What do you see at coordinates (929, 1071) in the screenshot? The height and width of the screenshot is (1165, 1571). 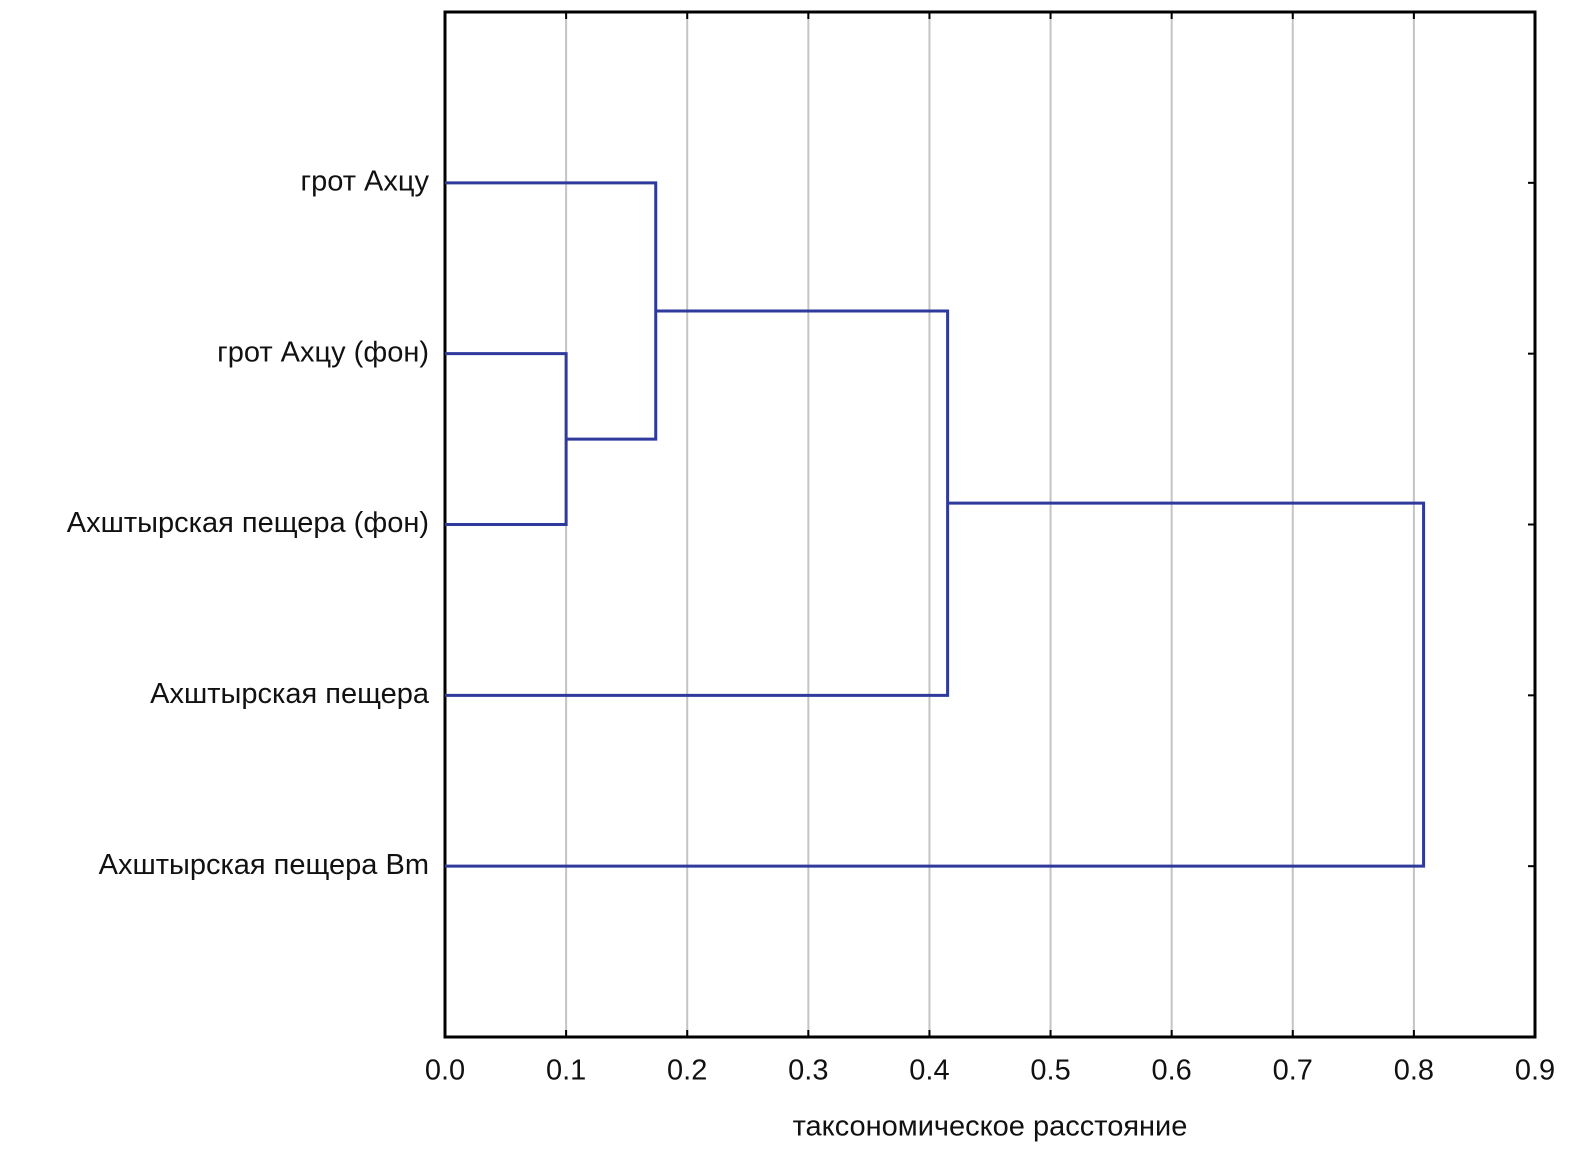 I see `x-tick-label: 0.4` at bounding box center [929, 1071].